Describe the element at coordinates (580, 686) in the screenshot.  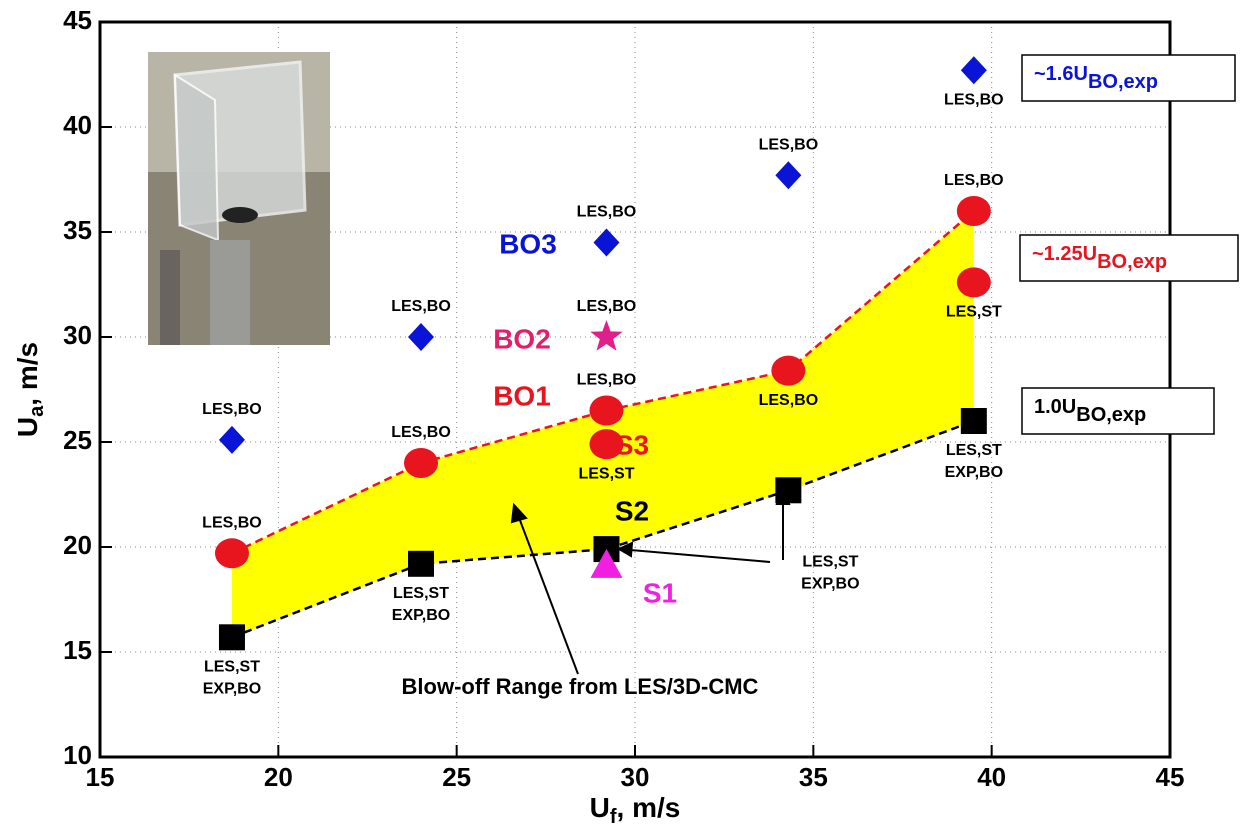
I see `annotation: Blow-off Range from LES/3D-CMC` at that location.